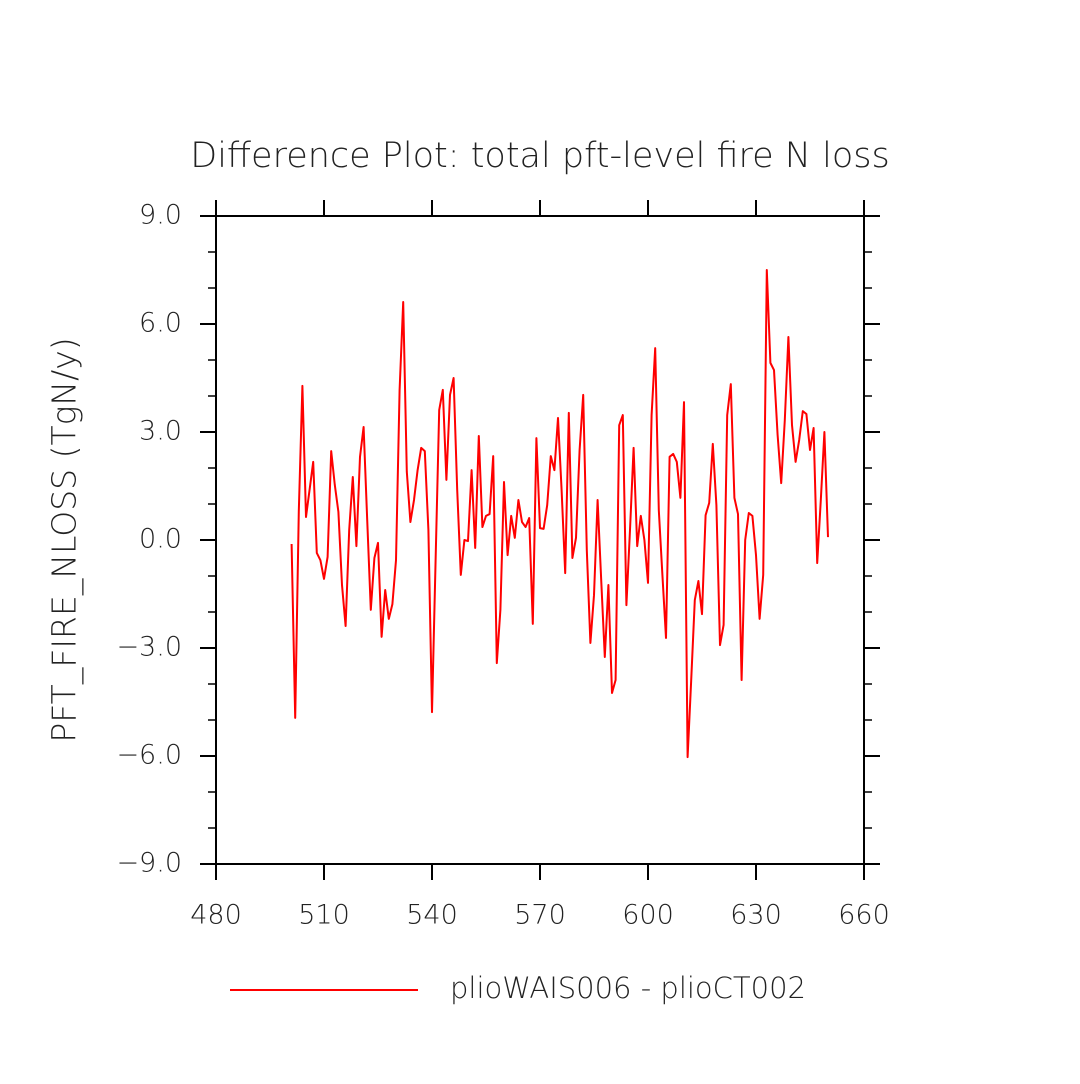 The image size is (1080, 1084). I want to click on y-tick-label: −3.0, so click(149, 647).